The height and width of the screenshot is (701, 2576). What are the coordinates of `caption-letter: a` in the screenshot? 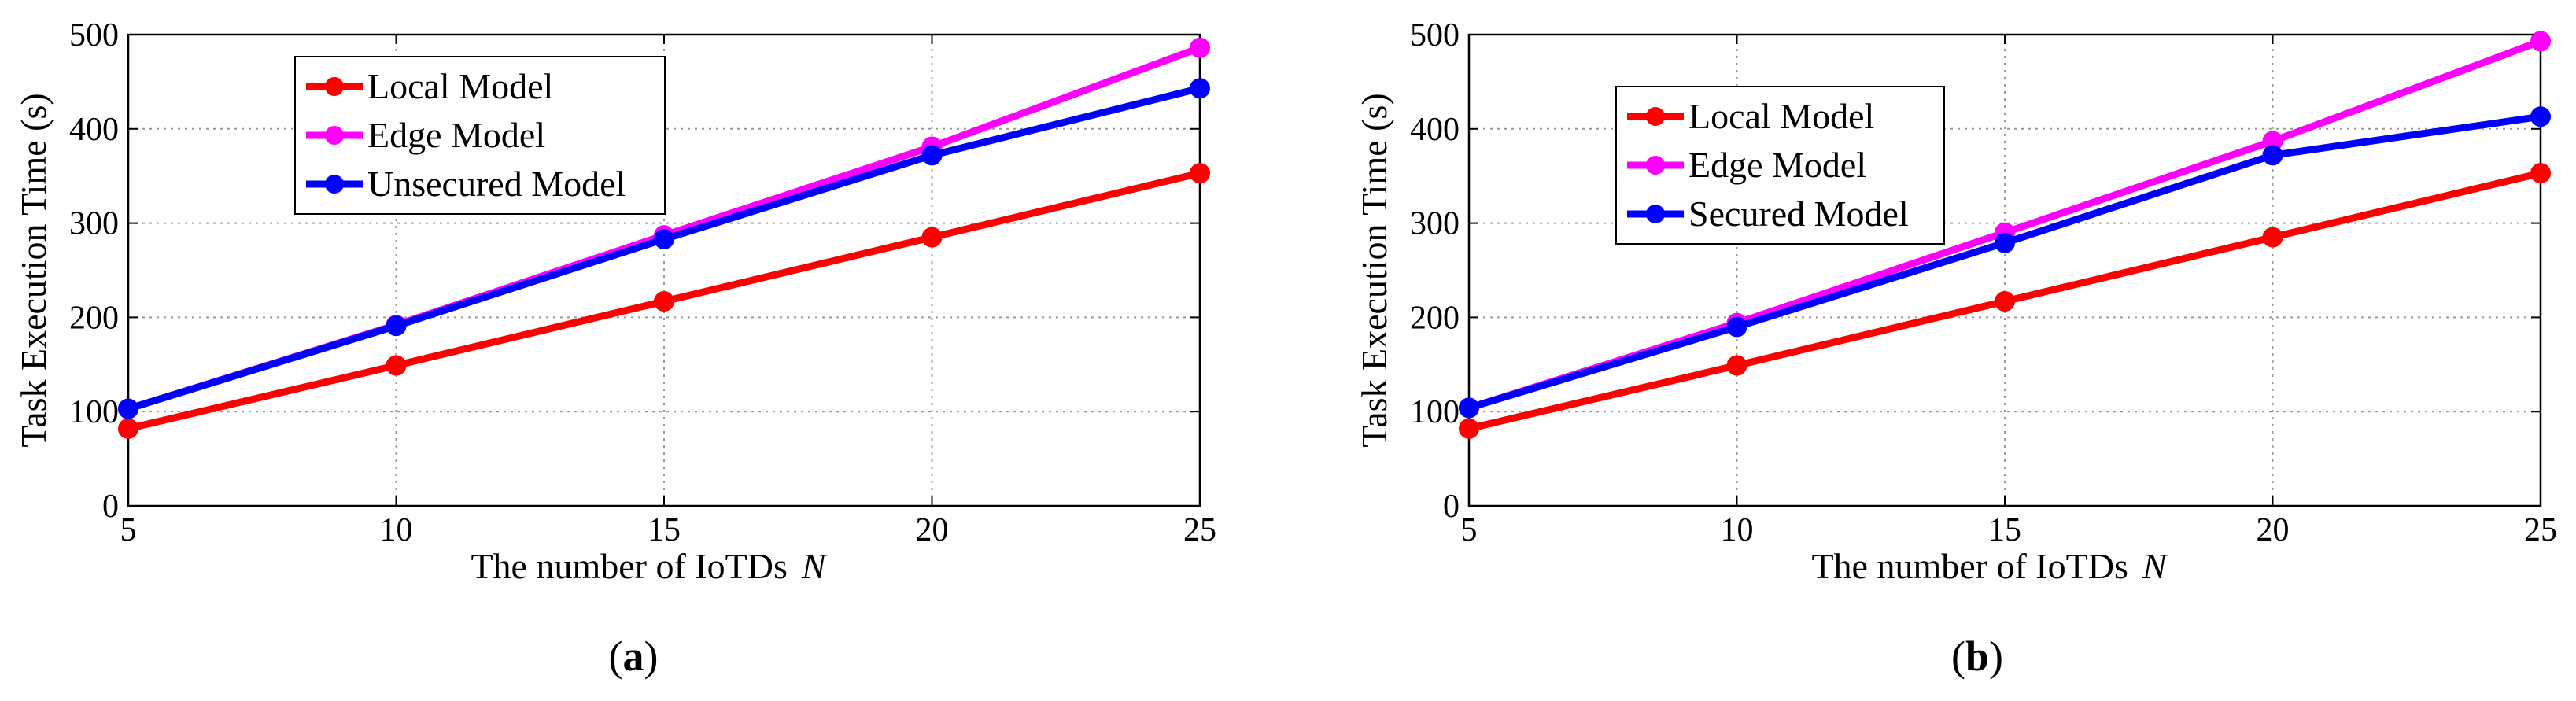 It's located at (633, 656).